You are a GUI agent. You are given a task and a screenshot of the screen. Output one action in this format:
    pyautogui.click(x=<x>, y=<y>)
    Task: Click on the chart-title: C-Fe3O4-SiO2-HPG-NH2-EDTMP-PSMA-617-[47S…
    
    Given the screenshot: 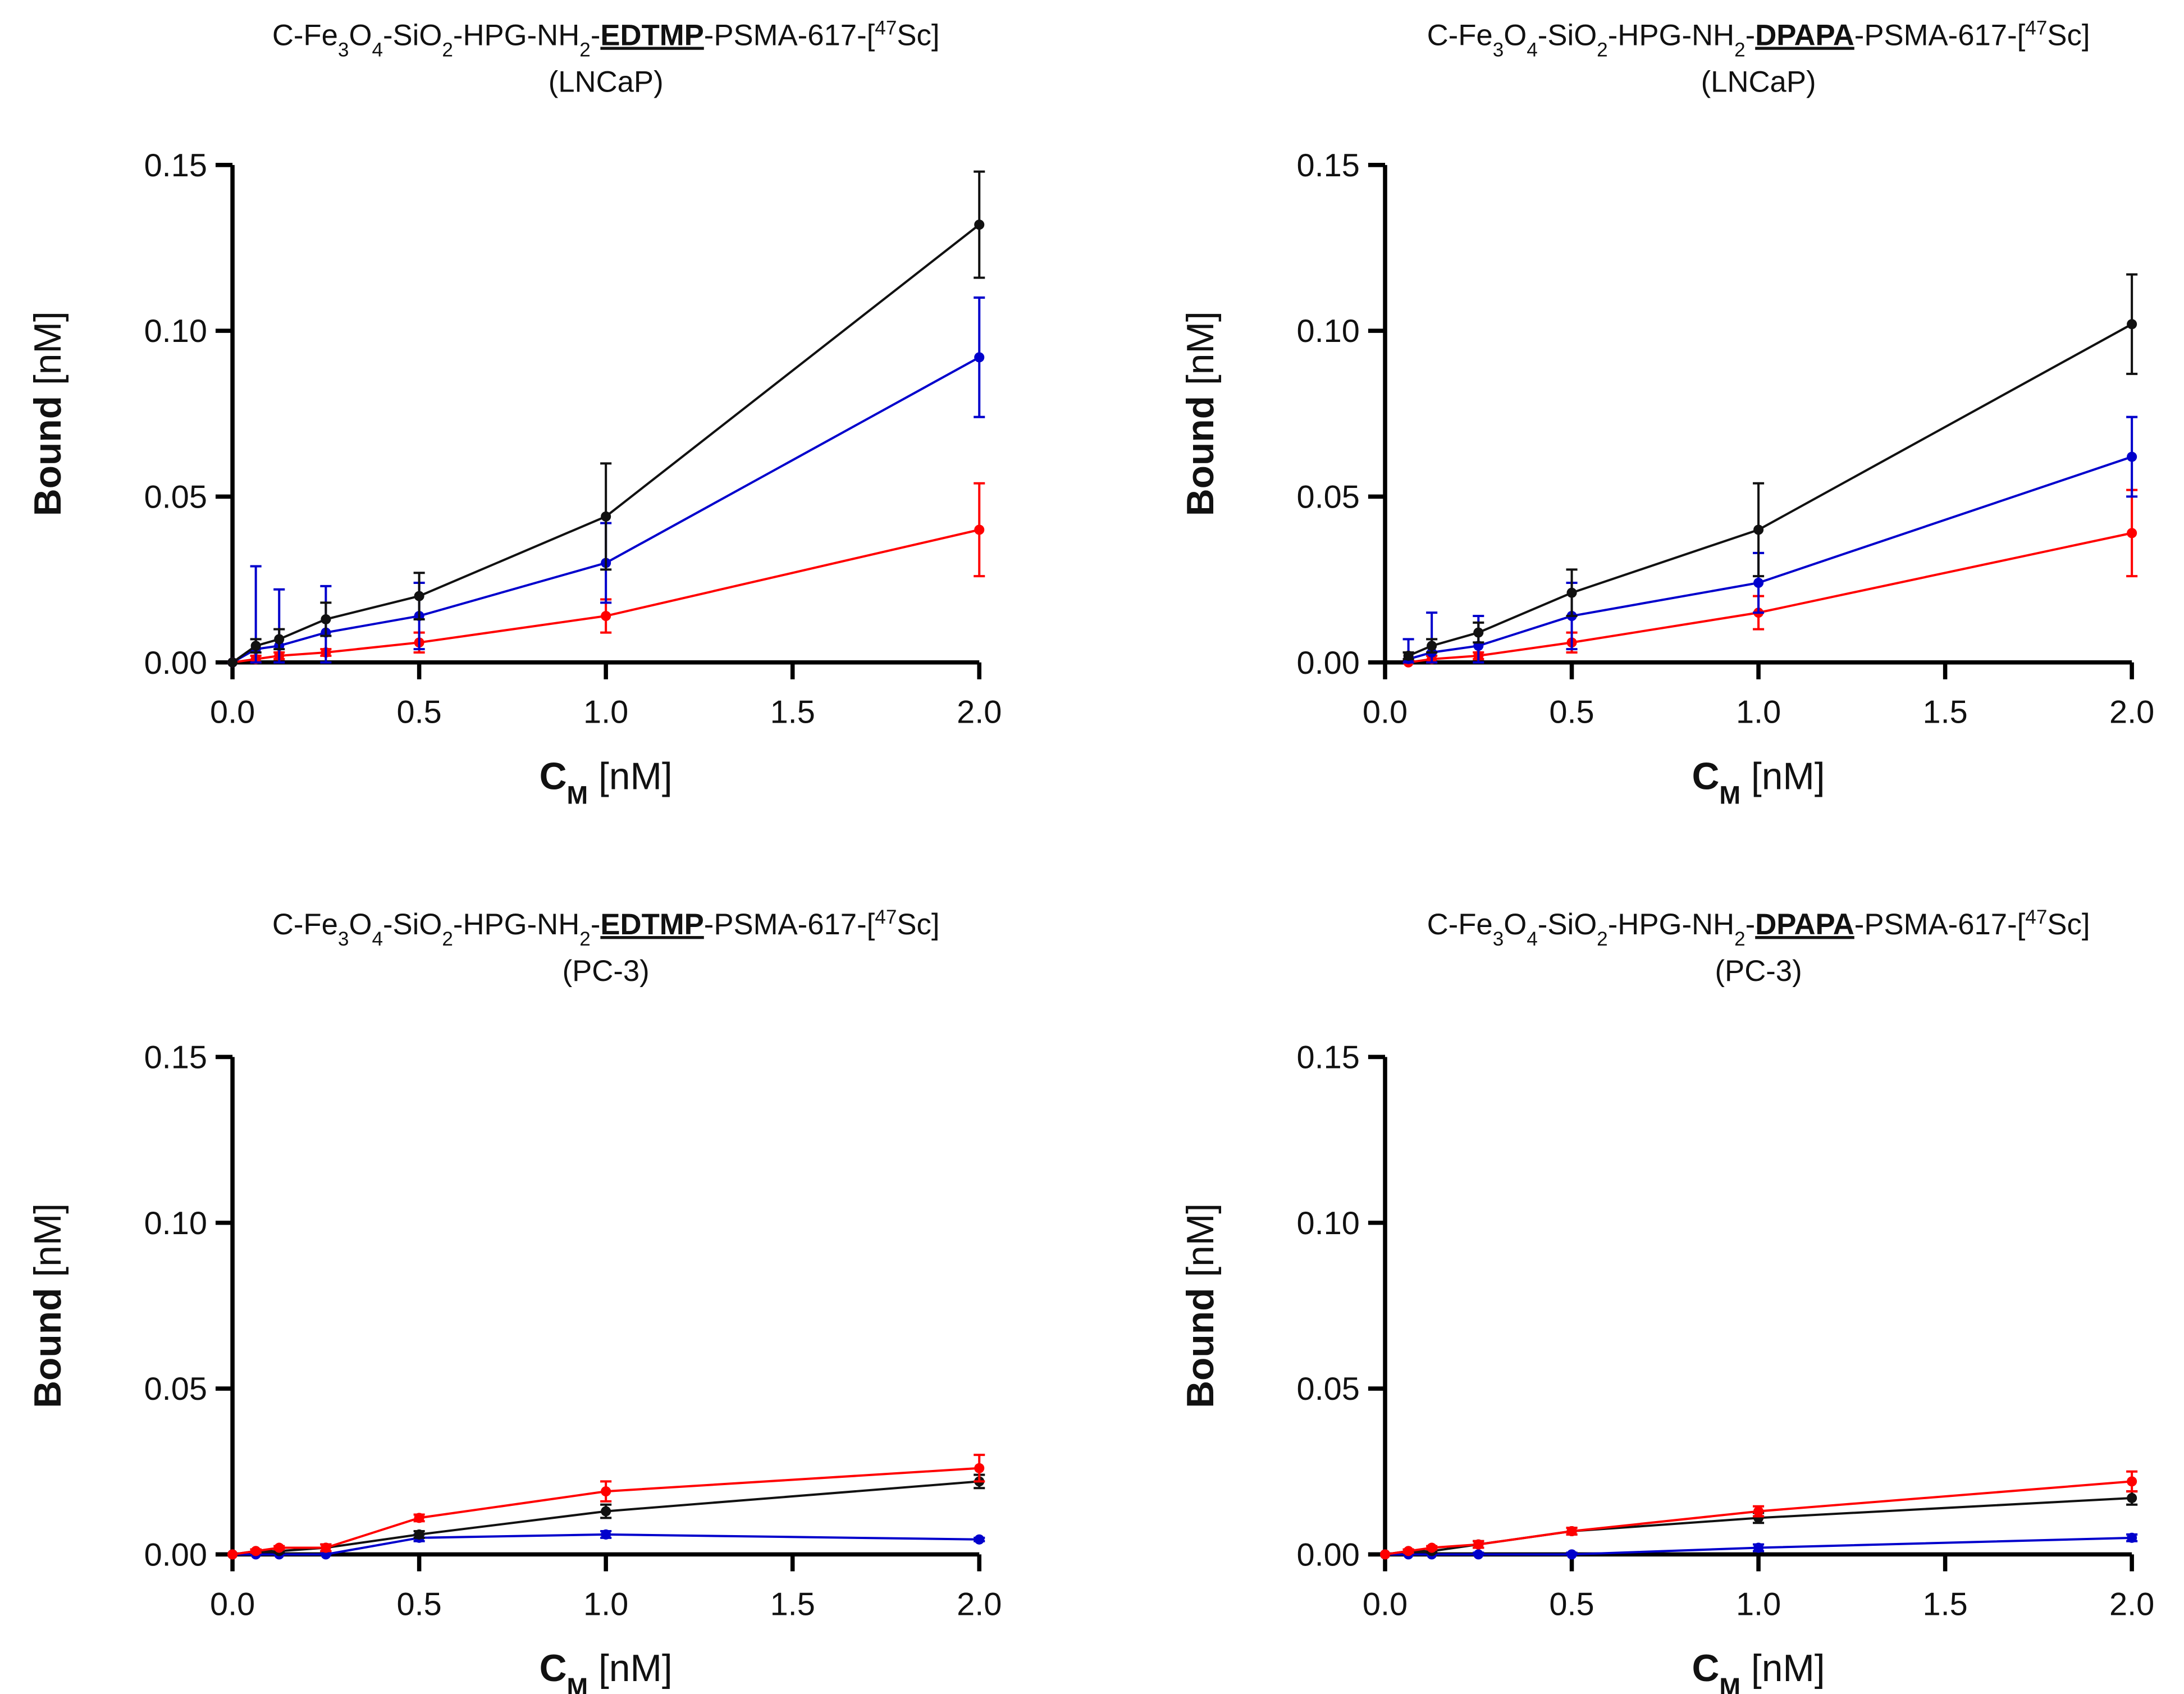 What is the action you would take?
    pyautogui.click(x=606, y=928)
    